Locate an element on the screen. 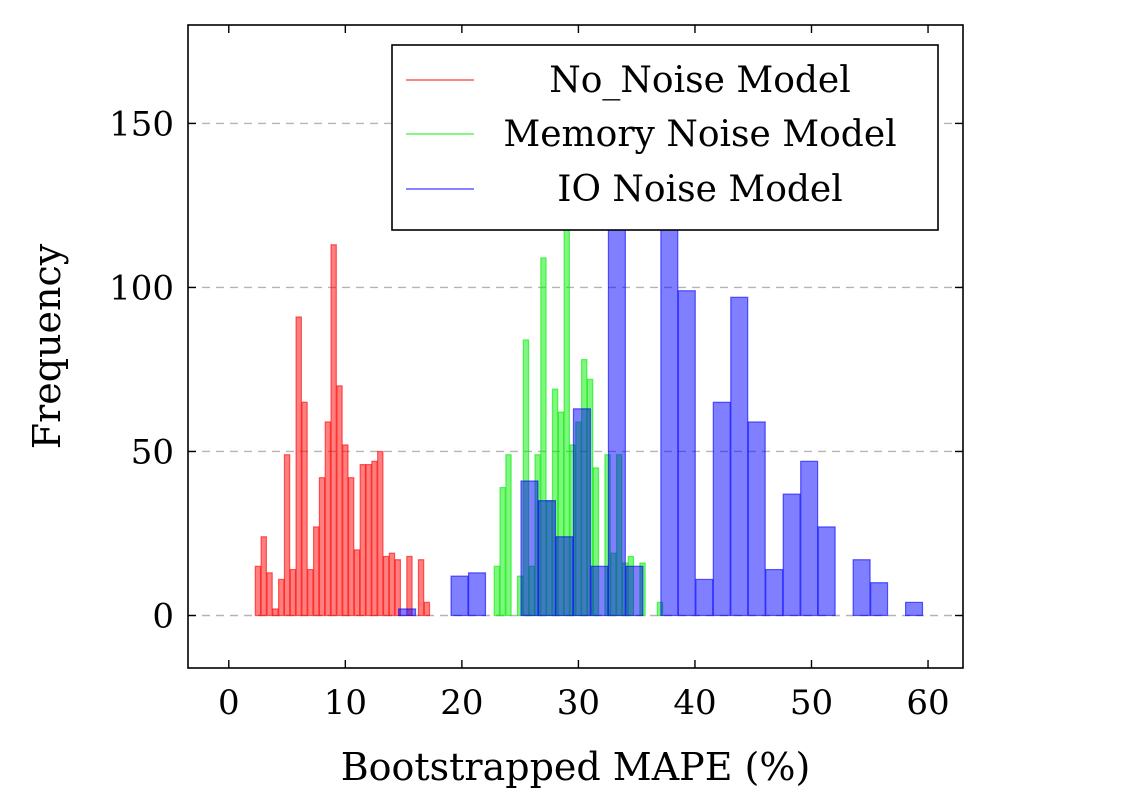  legend-box is located at coordinates (665, 137).